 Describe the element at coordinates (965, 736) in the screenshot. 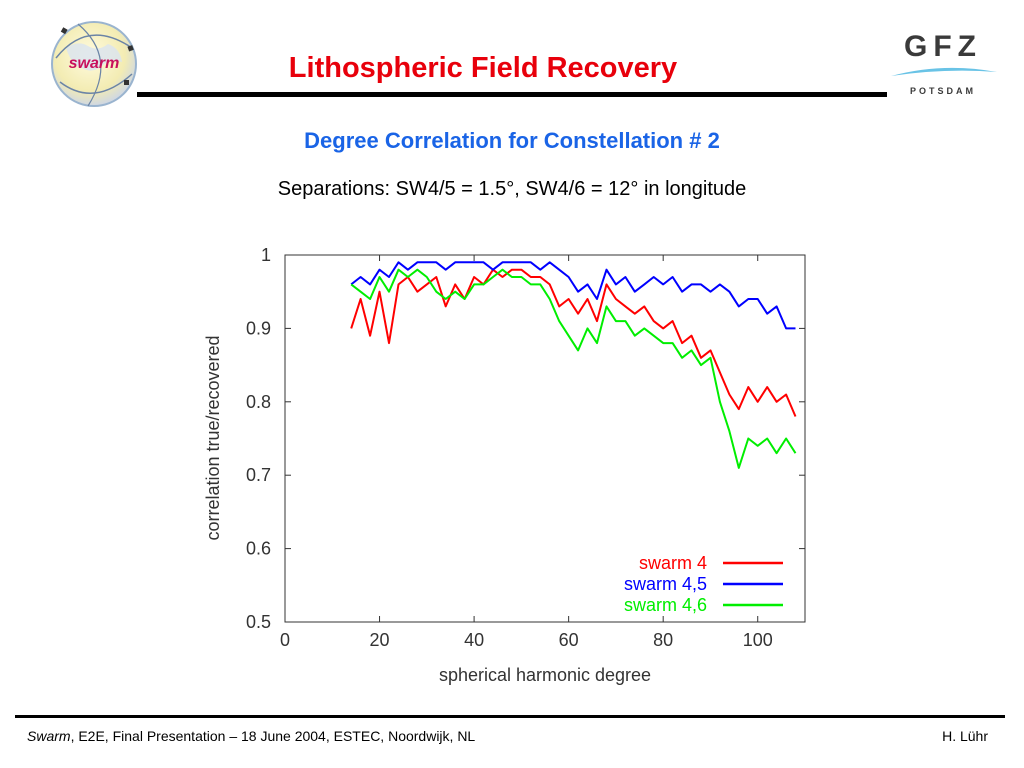

I see `footer-author: H. Lühr` at that location.